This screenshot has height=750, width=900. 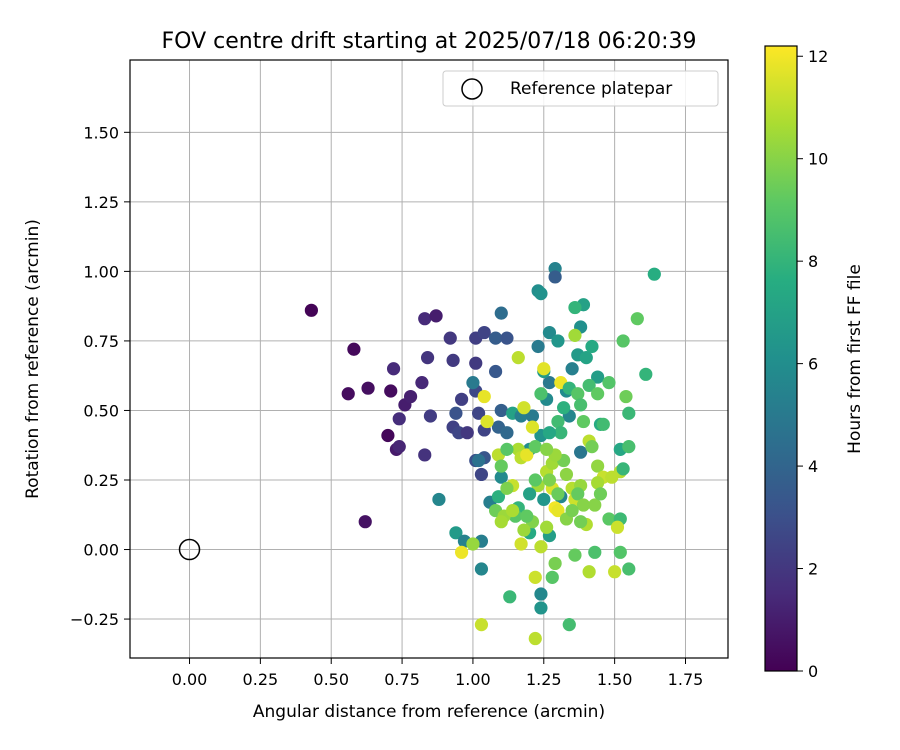 What do you see at coordinates (189, 549) in the screenshot?
I see `reference-point-marker` at bounding box center [189, 549].